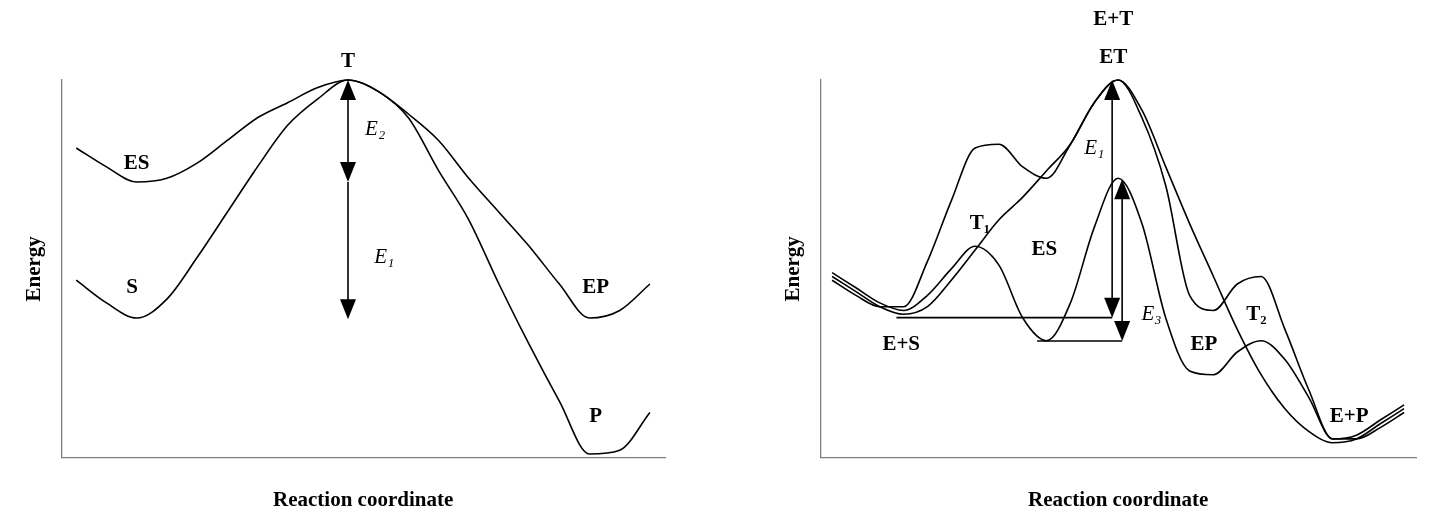  Describe the element at coordinates (375, 127) in the screenshot. I see `annotation: E₂` at that location.